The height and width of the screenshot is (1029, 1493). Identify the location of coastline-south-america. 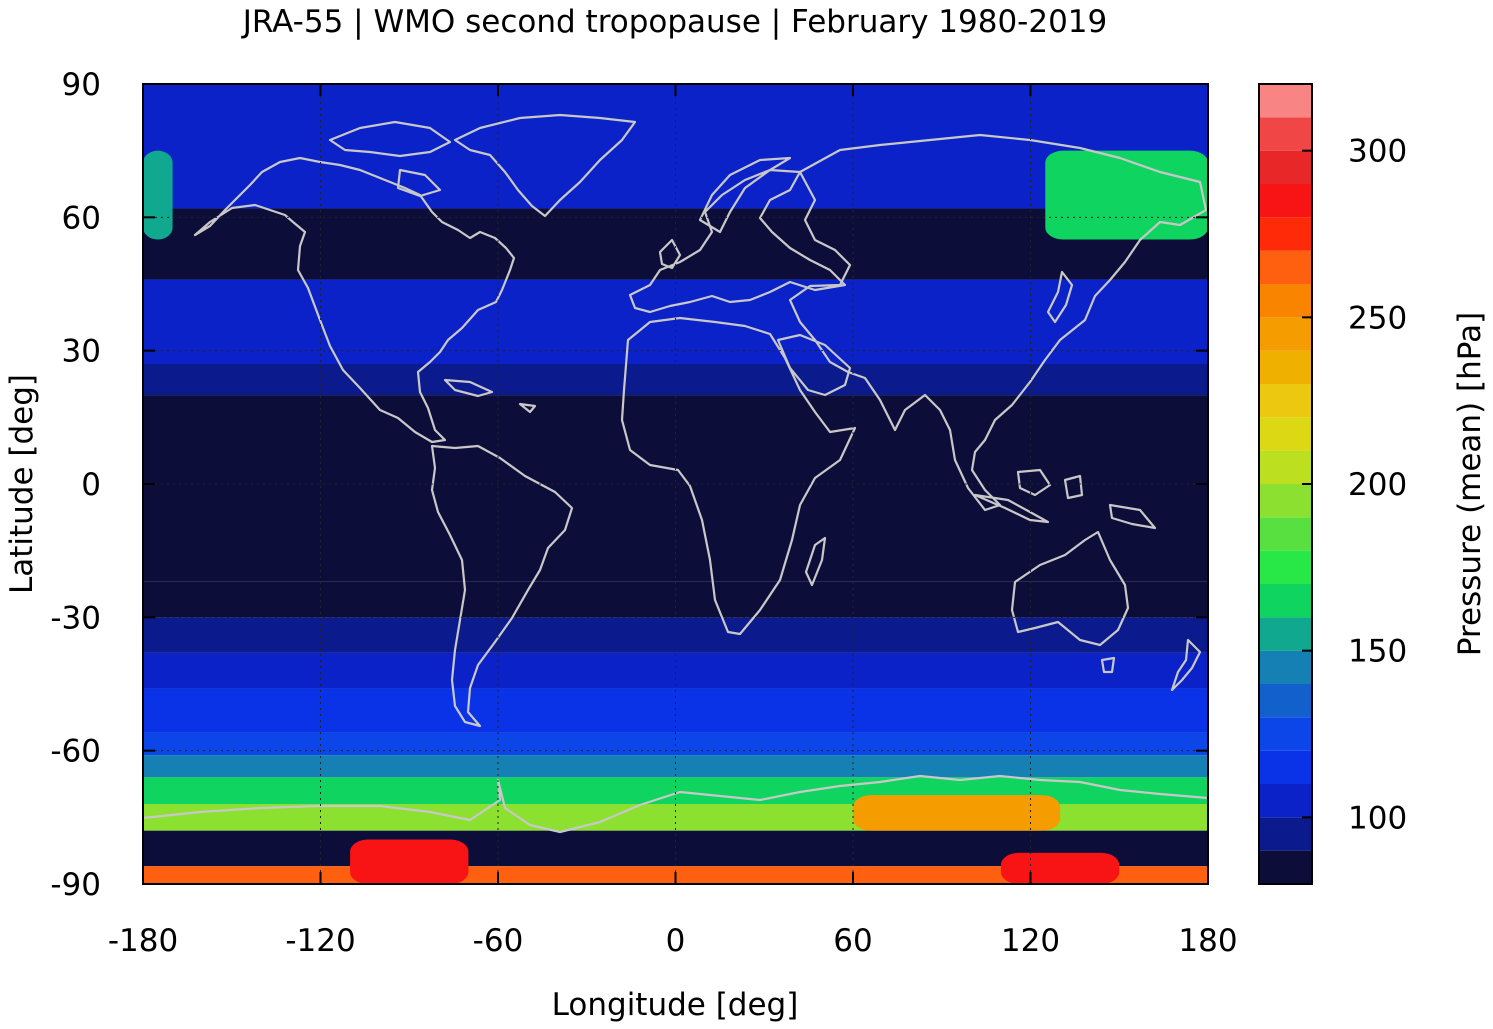
(502, 586).